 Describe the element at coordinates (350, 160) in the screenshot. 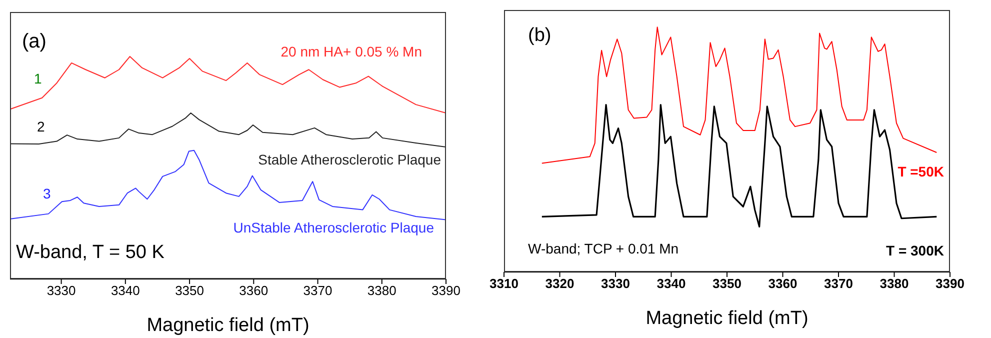

I see `series-label: Stable Atherosclerotic Plaque` at that location.